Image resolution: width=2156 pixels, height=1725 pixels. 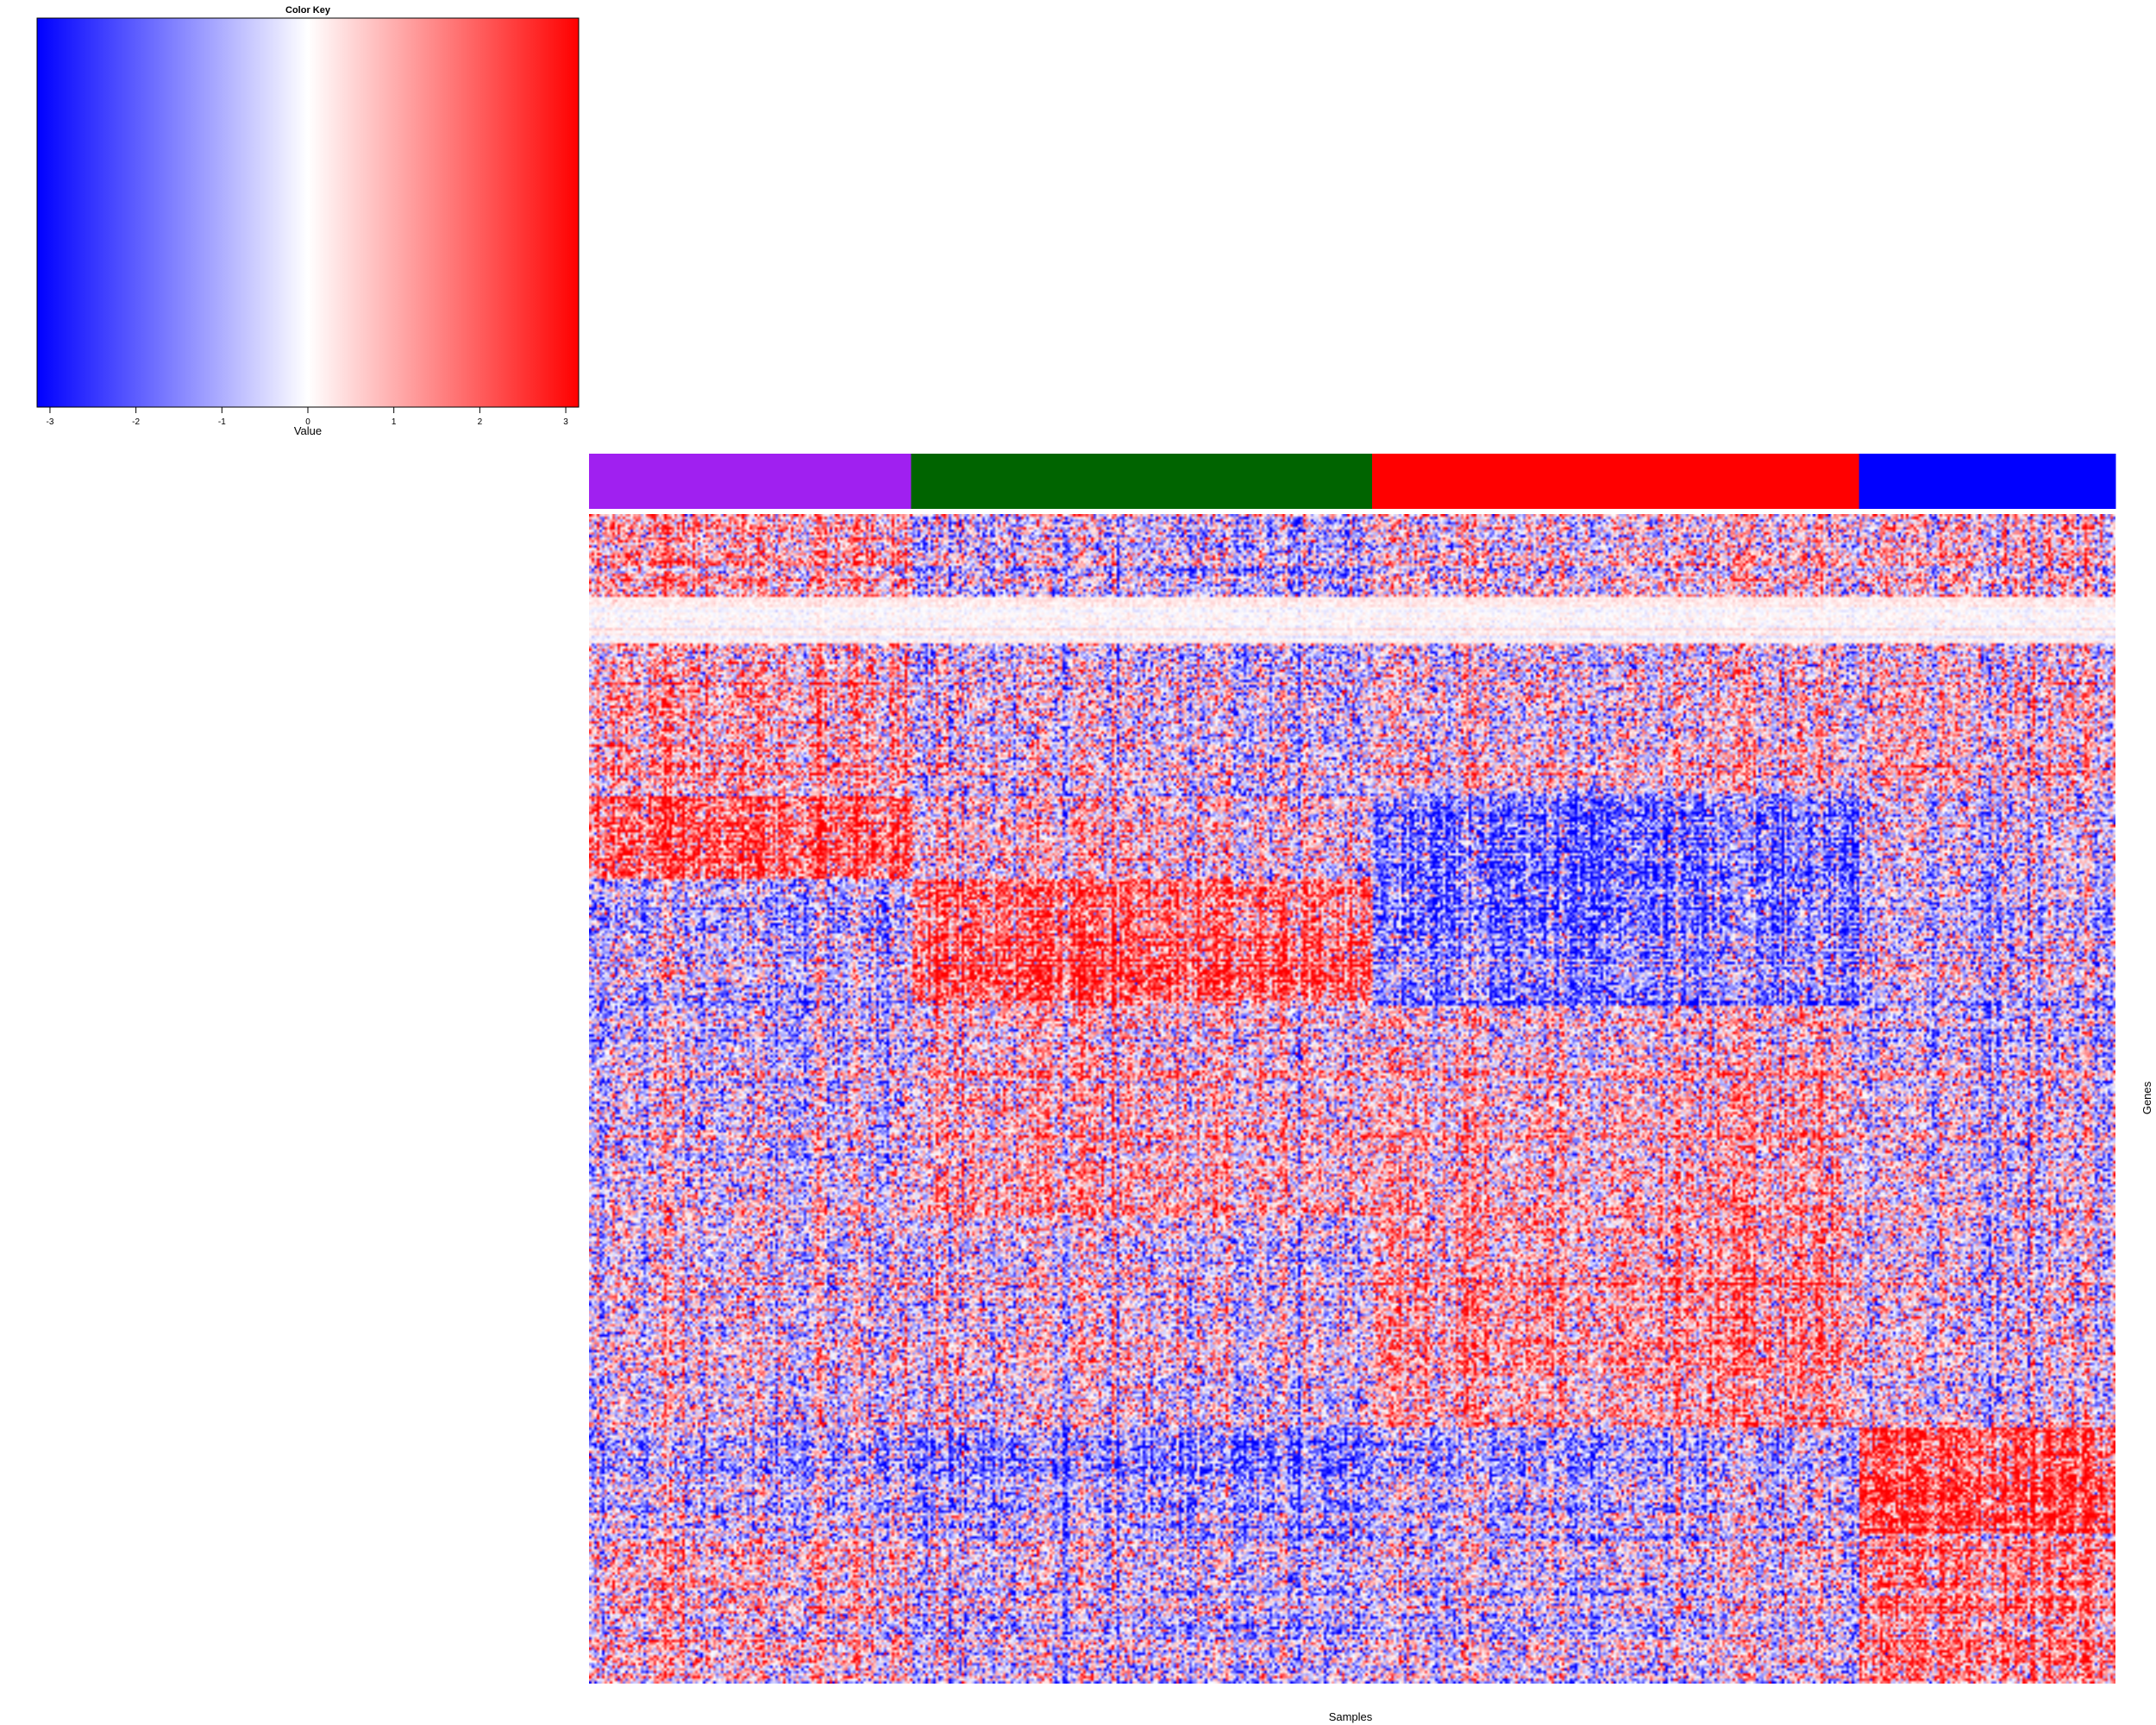 I want to click on color-key-tick-label: -1, so click(x=222, y=422).